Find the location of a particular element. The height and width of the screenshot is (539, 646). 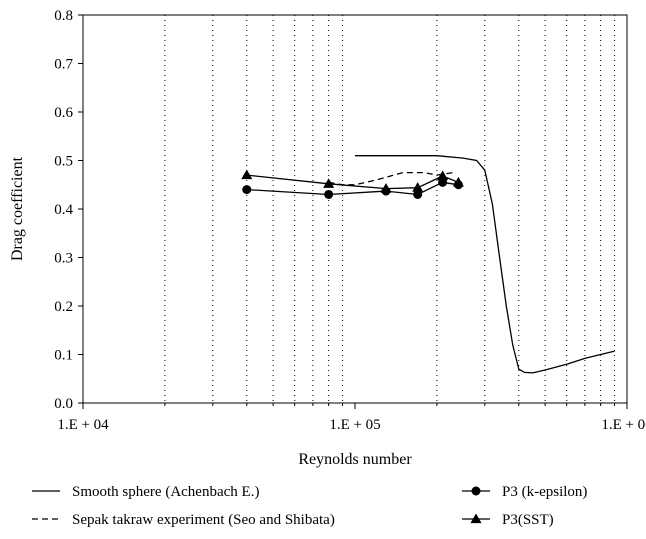

legend-item: P3(SST) is located at coordinates (508, 520).